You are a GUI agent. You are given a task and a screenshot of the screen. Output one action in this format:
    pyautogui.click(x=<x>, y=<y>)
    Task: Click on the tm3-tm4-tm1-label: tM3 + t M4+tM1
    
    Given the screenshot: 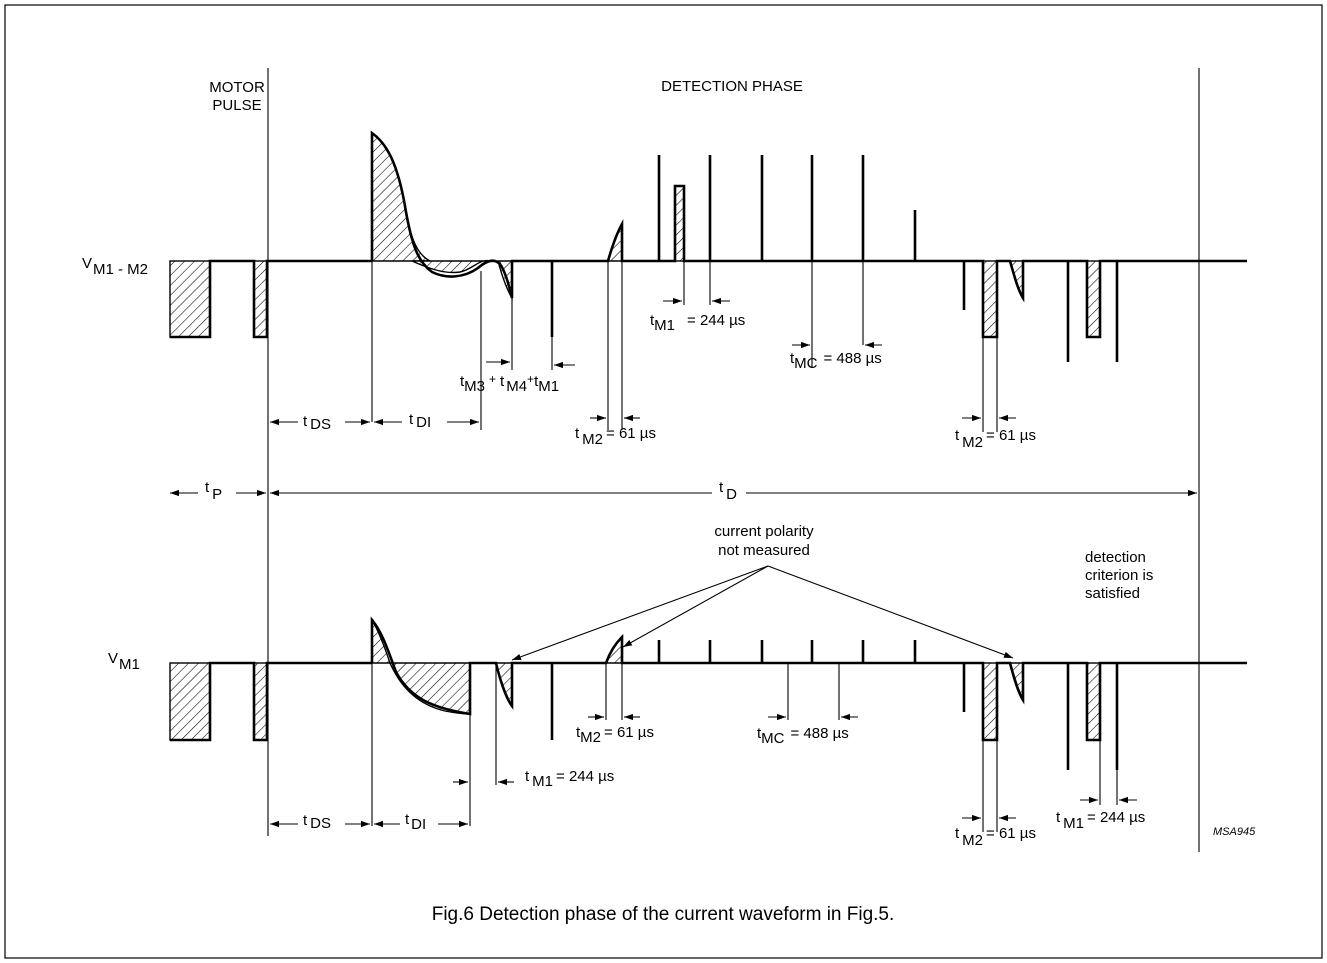 What is the action you would take?
    pyautogui.click(x=509, y=383)
    